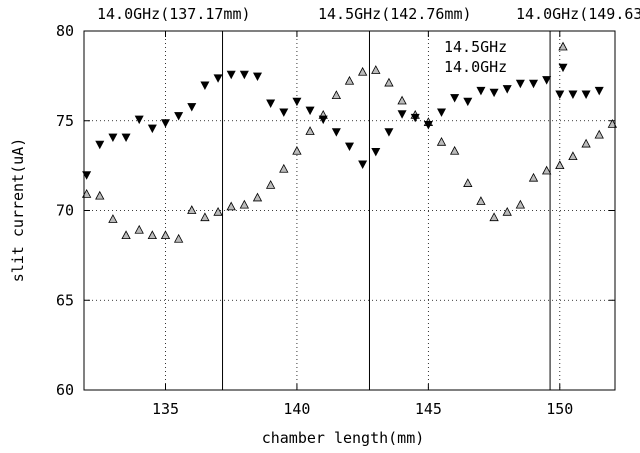 The image size is (640, 453). What do you see at coordinates (475, 47) in the screenshot?
I see `legend-label: 14.5GHz` at bounding box center [475, 47].